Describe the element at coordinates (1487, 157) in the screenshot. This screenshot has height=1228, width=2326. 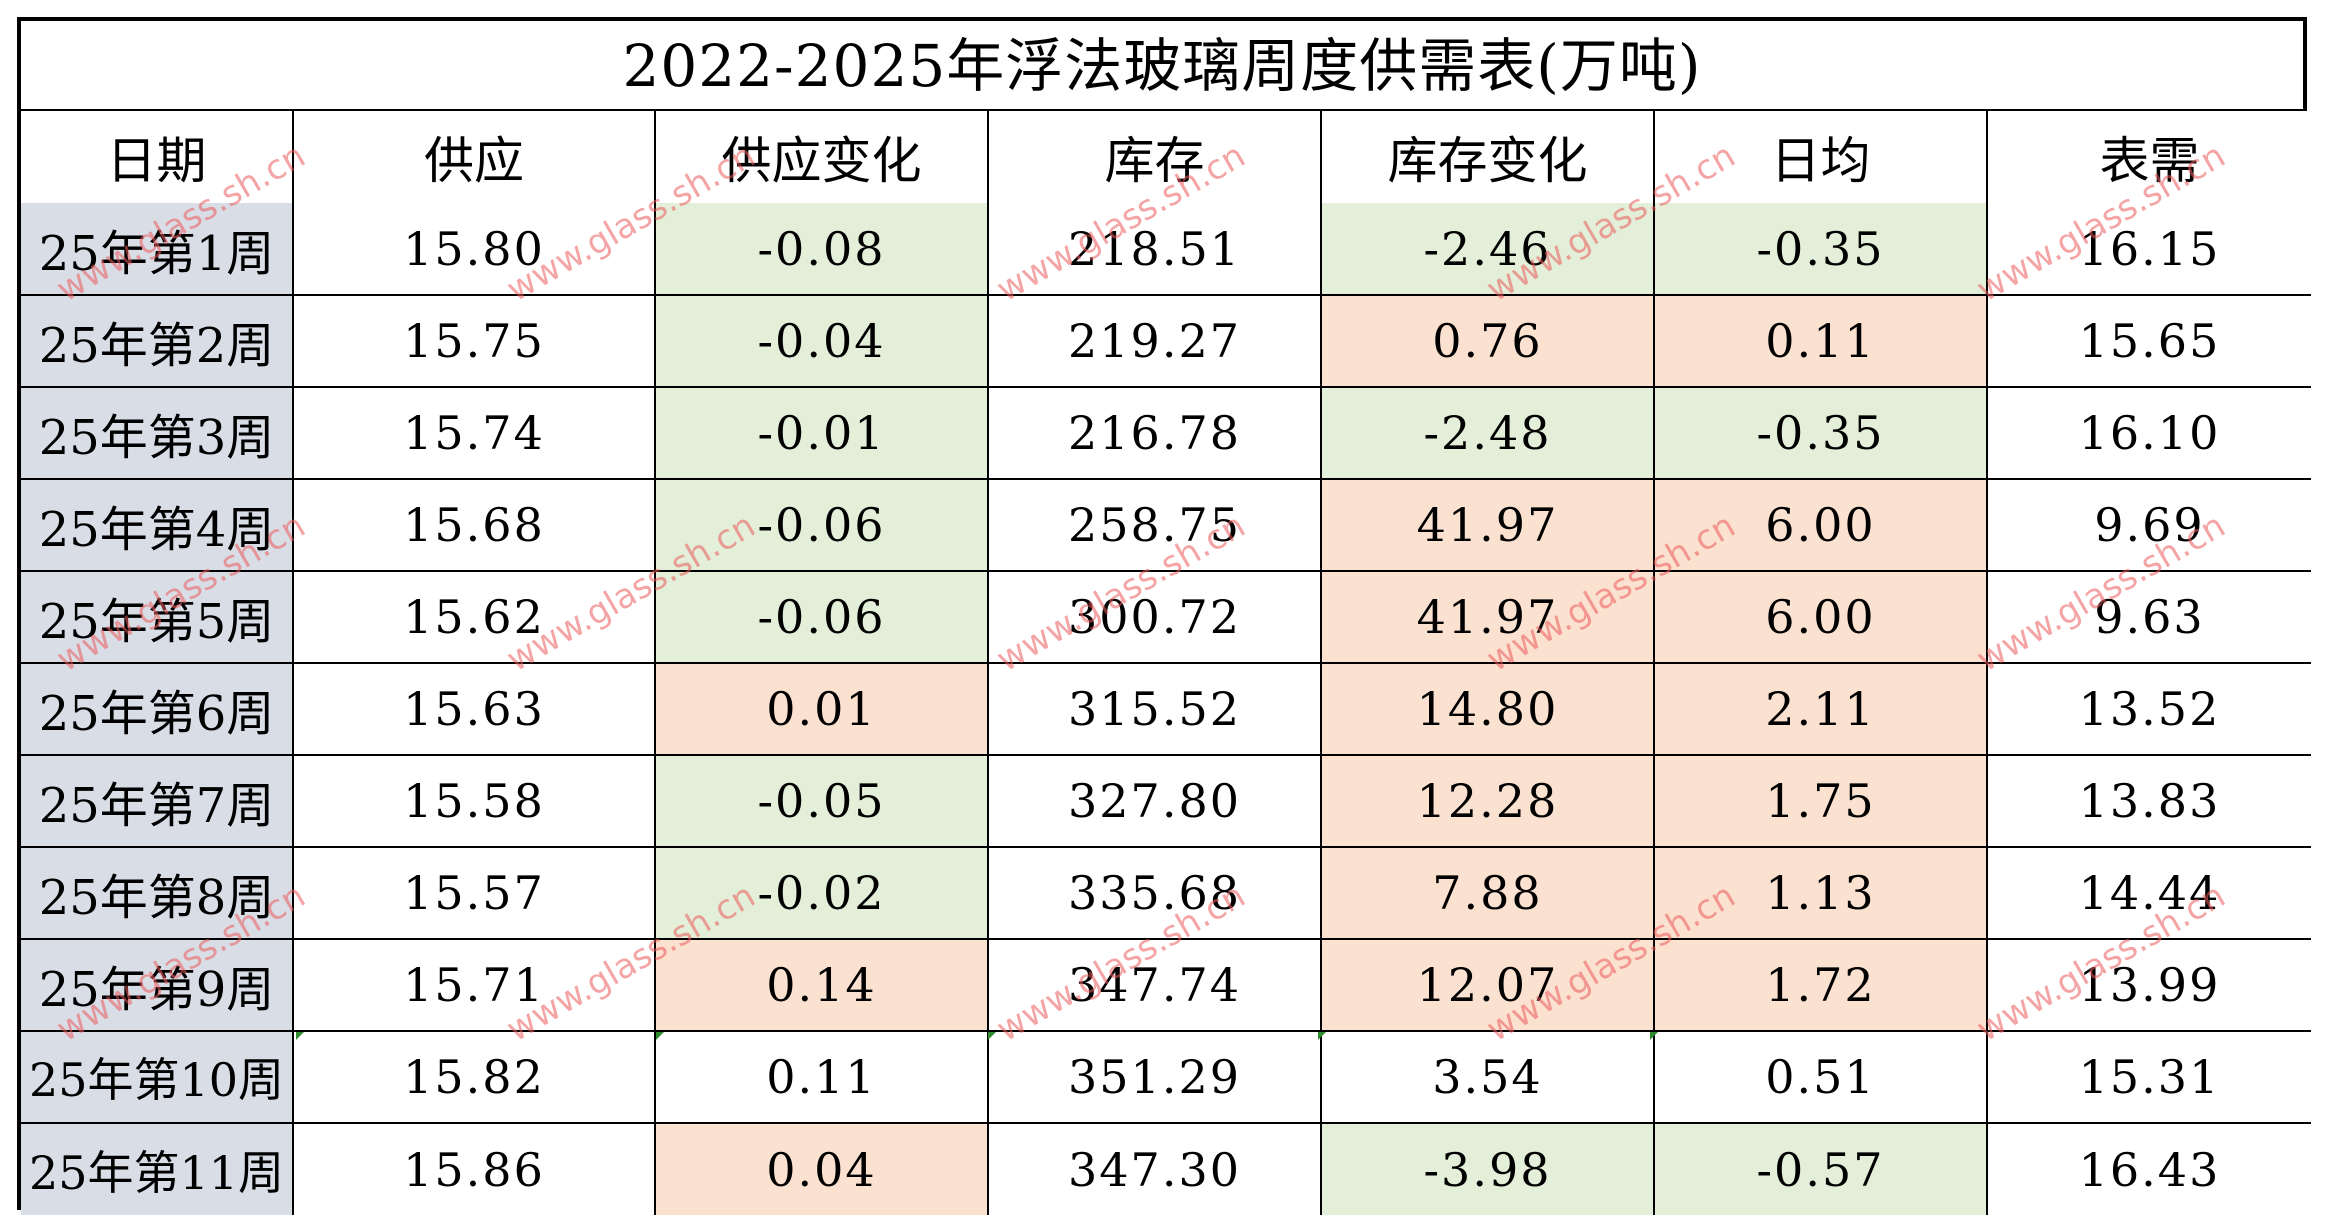
I see `header-inventory-change: 库存变化` at that location.